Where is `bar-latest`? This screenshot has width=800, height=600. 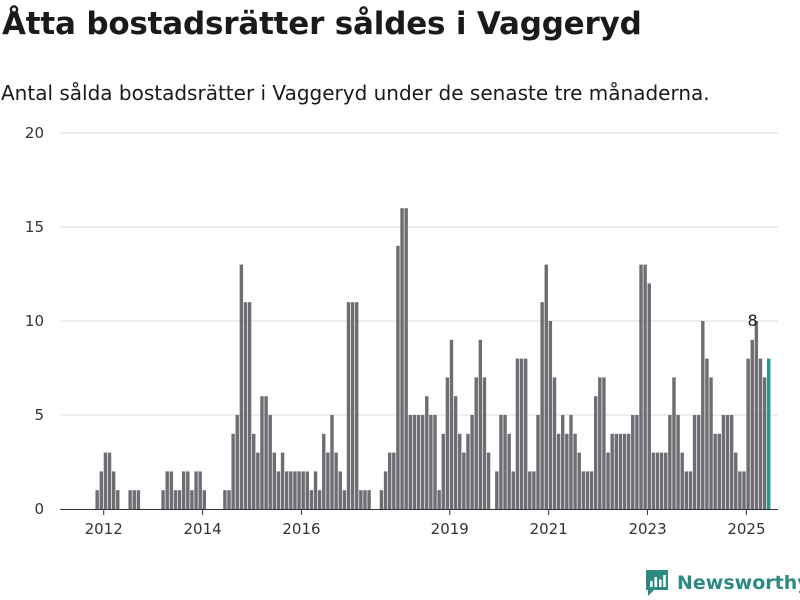 bar-latest is located at coordinates (769, 433).